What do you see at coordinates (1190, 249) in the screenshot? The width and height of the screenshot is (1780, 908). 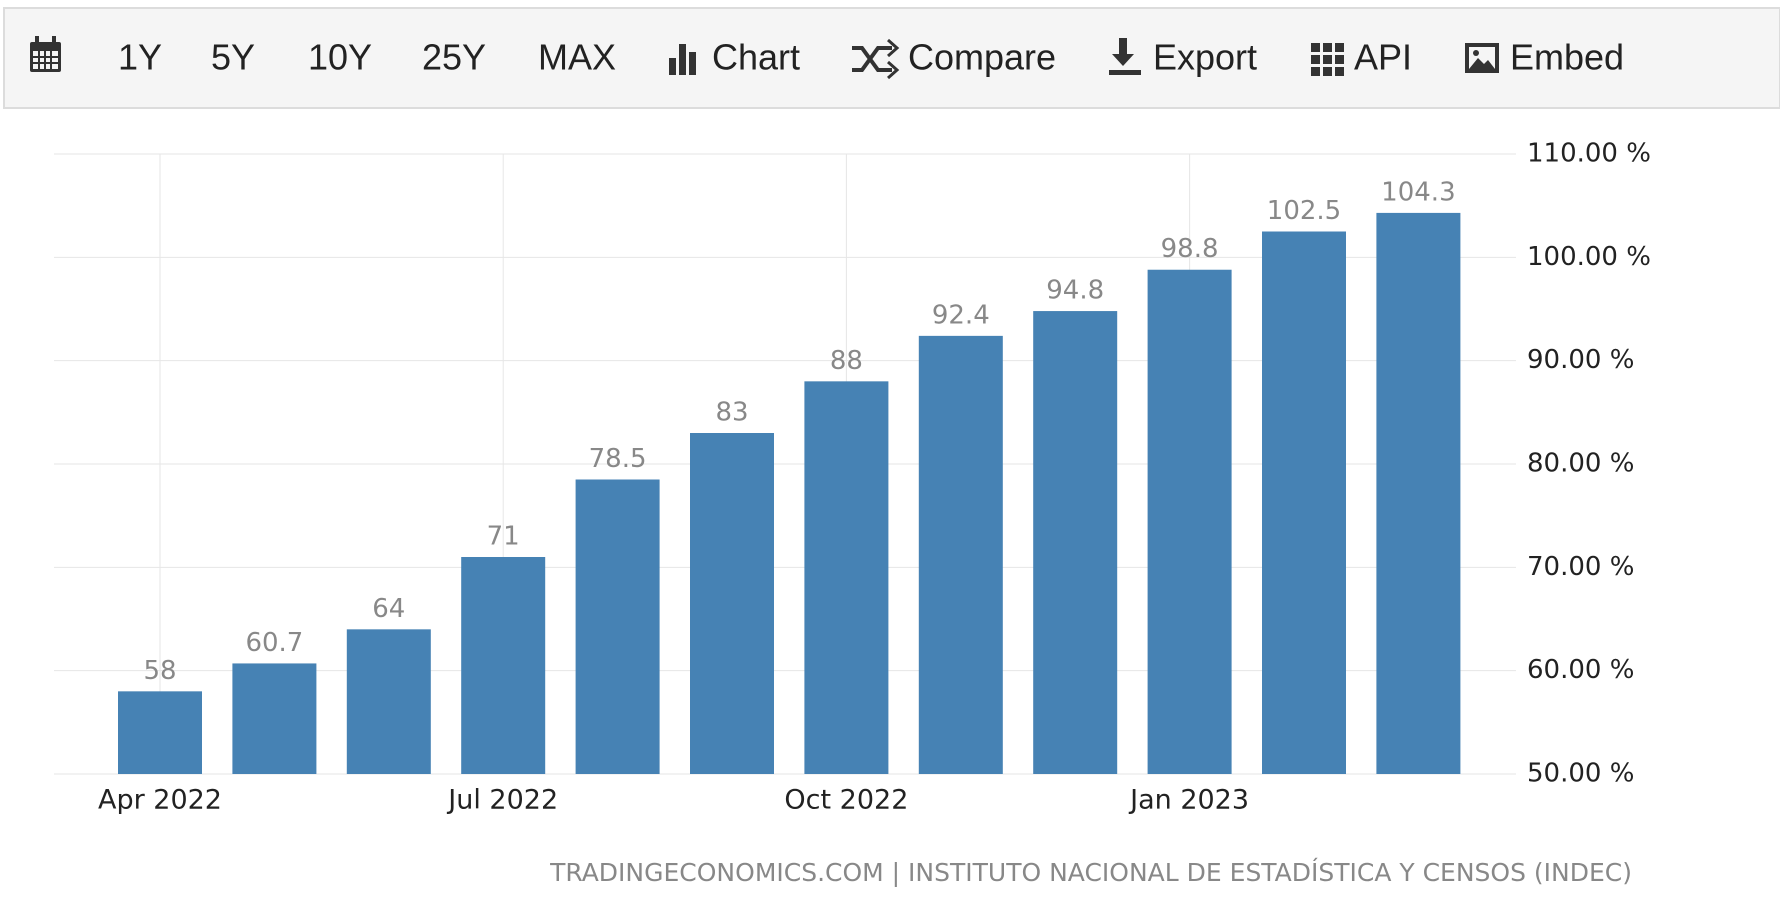 I see `value-label: 98.8` at bounding box center [1190, 249].